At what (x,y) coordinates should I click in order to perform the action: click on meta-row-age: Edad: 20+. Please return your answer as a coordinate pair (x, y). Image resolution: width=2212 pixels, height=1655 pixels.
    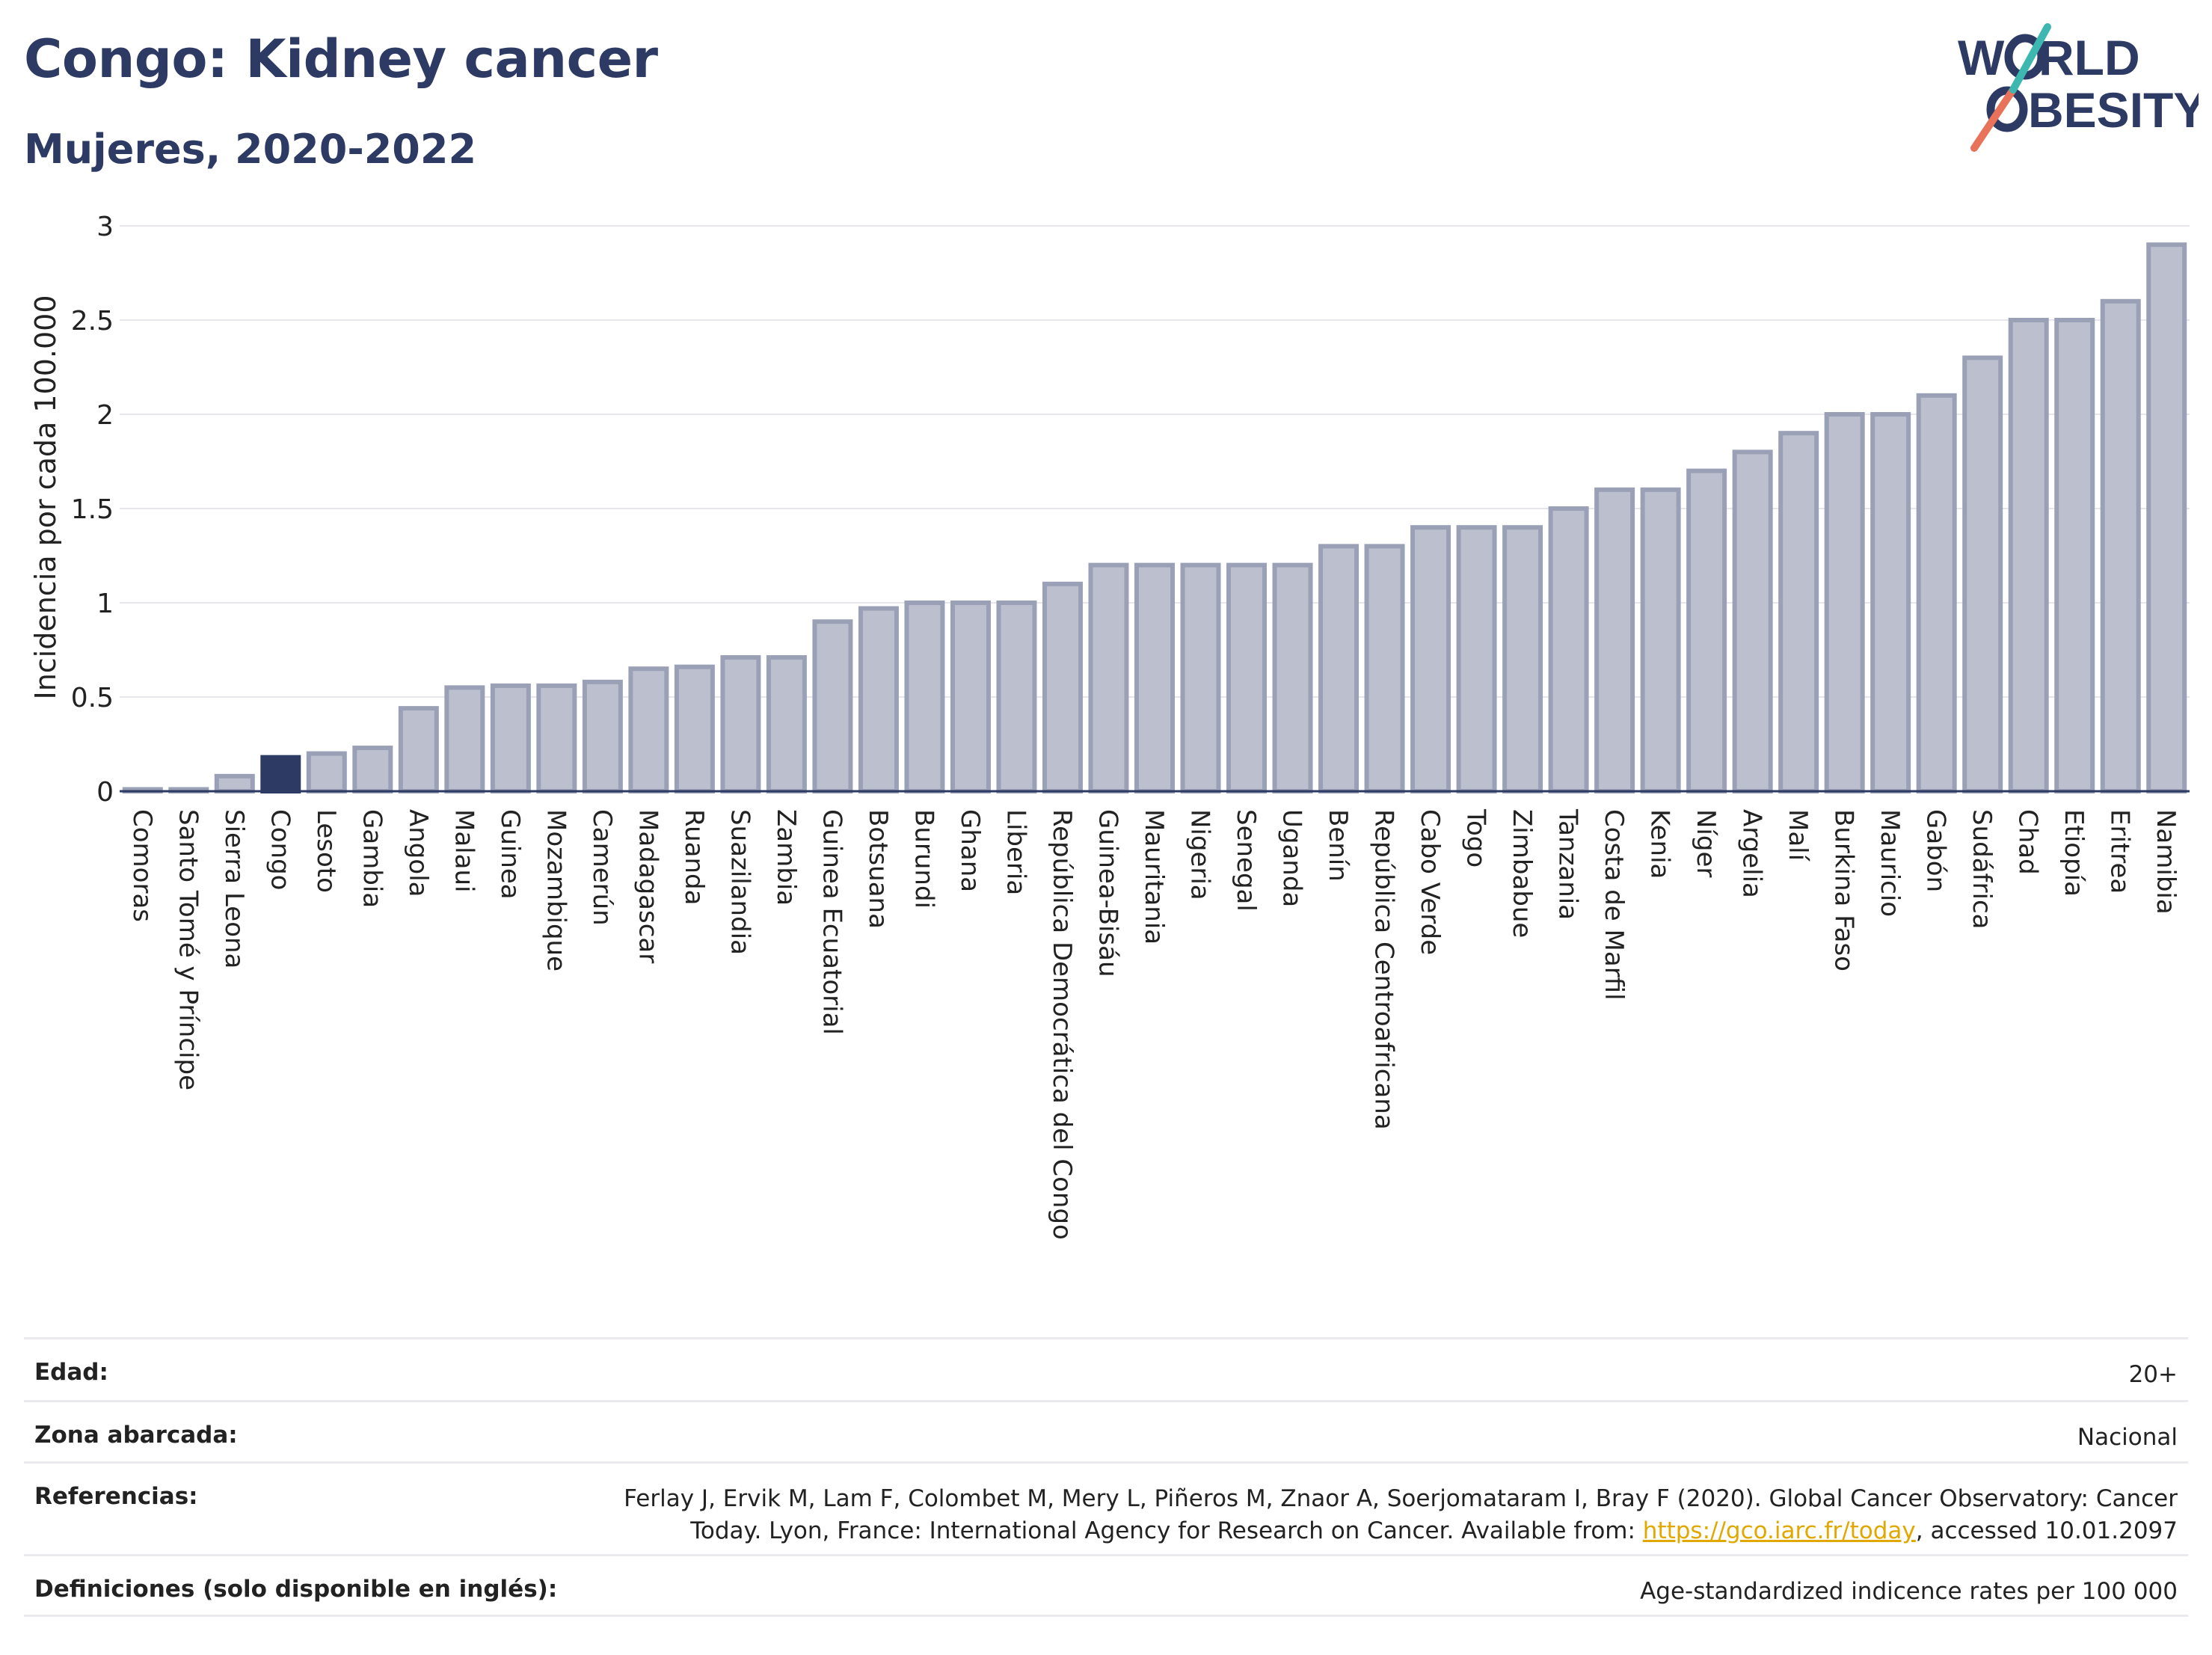
    Looking at the image, I should click on (1106, 1368).